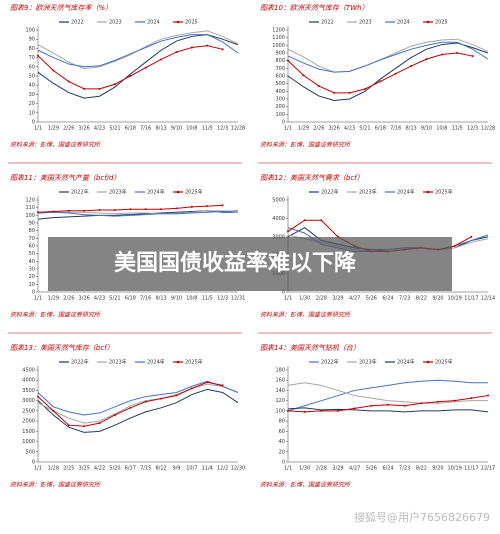 The image size is (500, 534). I want to click on x-tick-label: 8/22, so click(421, 469).